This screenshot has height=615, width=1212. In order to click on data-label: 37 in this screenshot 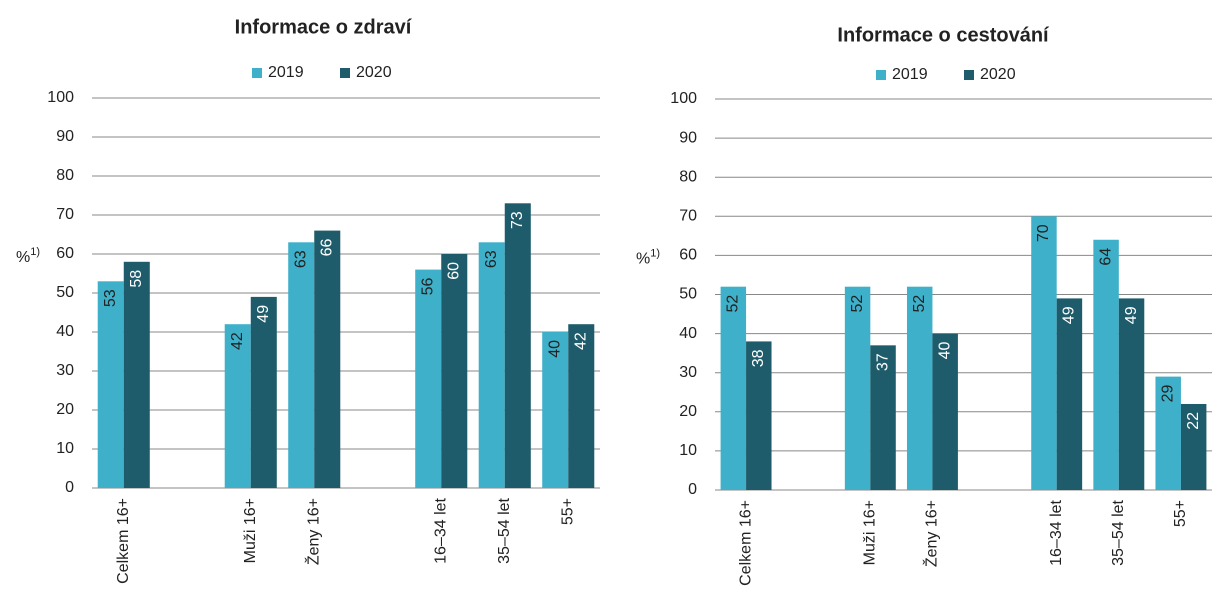, I will do `click(882, 362)`.